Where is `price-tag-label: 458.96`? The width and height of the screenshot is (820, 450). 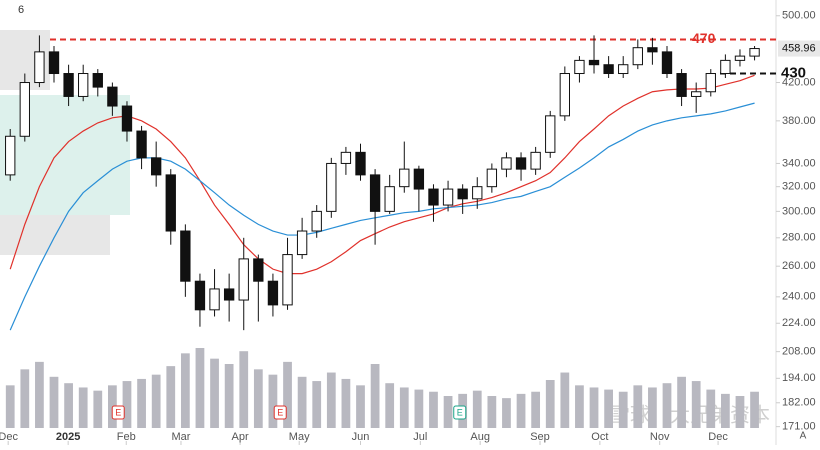 price-tag-label: 458.96 is located at coordinates (799, 48).